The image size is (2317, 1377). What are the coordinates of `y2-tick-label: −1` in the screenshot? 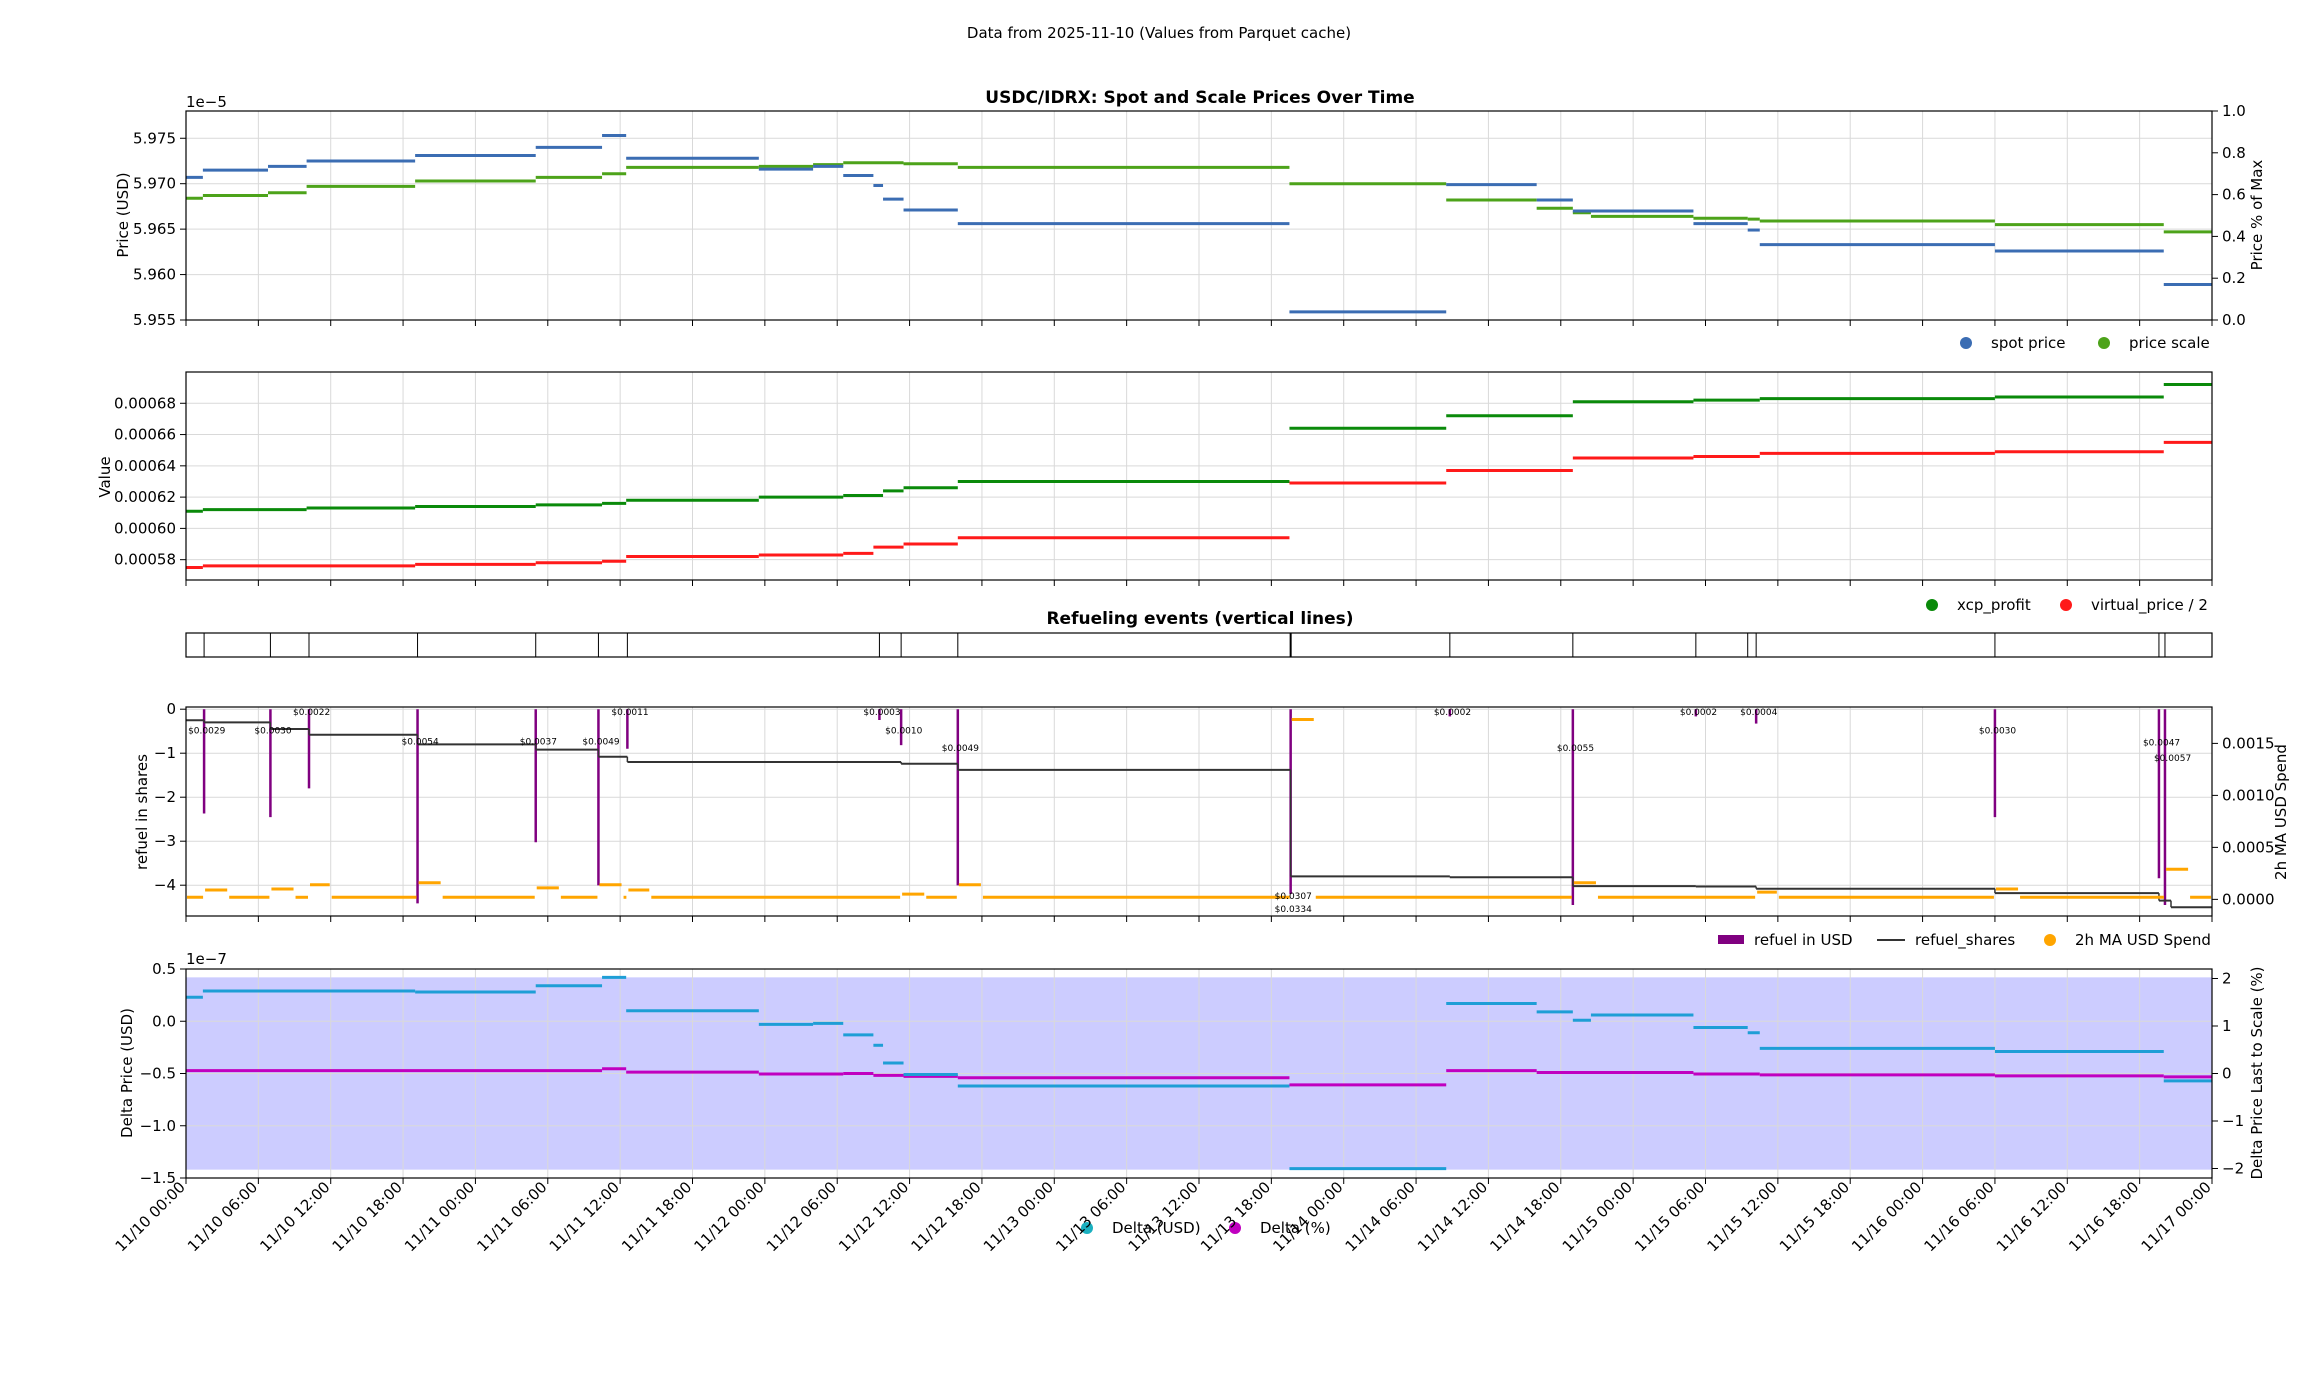 It's located at (2233, 1121).